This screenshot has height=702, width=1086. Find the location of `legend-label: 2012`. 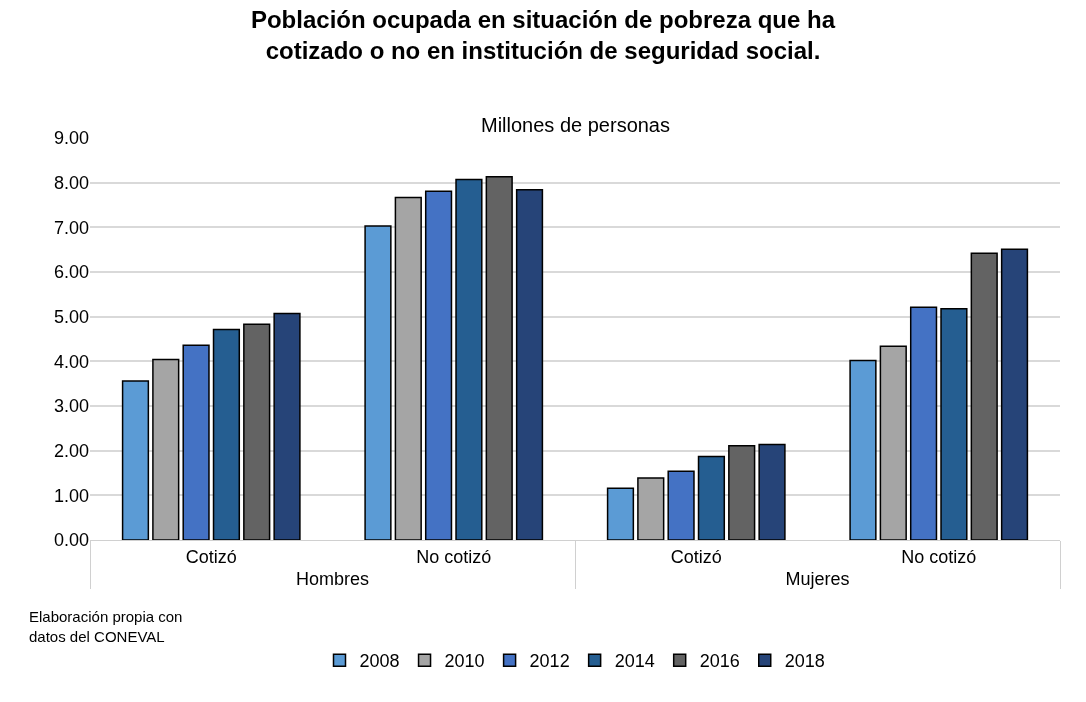

legend-label: 2012 is located at coordinates (549, 661).